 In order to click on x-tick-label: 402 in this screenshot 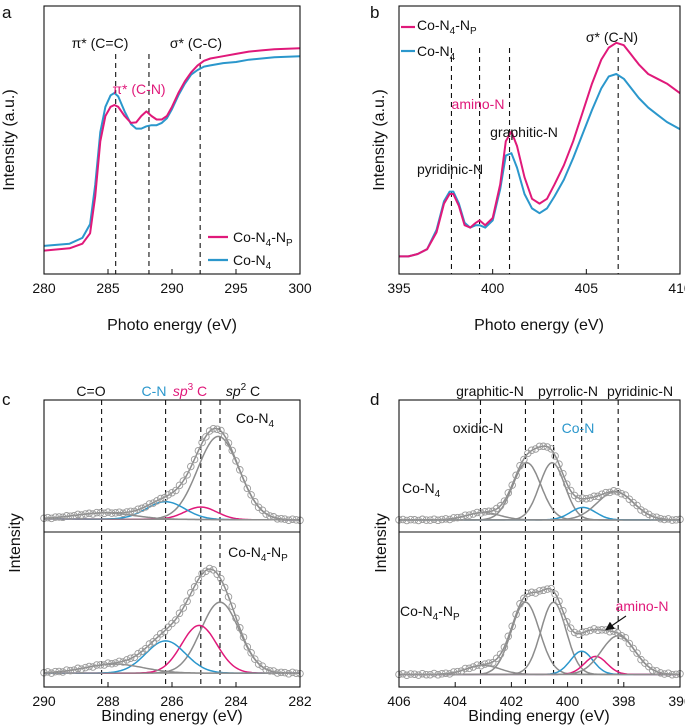, I will do `click(512, 701)`.